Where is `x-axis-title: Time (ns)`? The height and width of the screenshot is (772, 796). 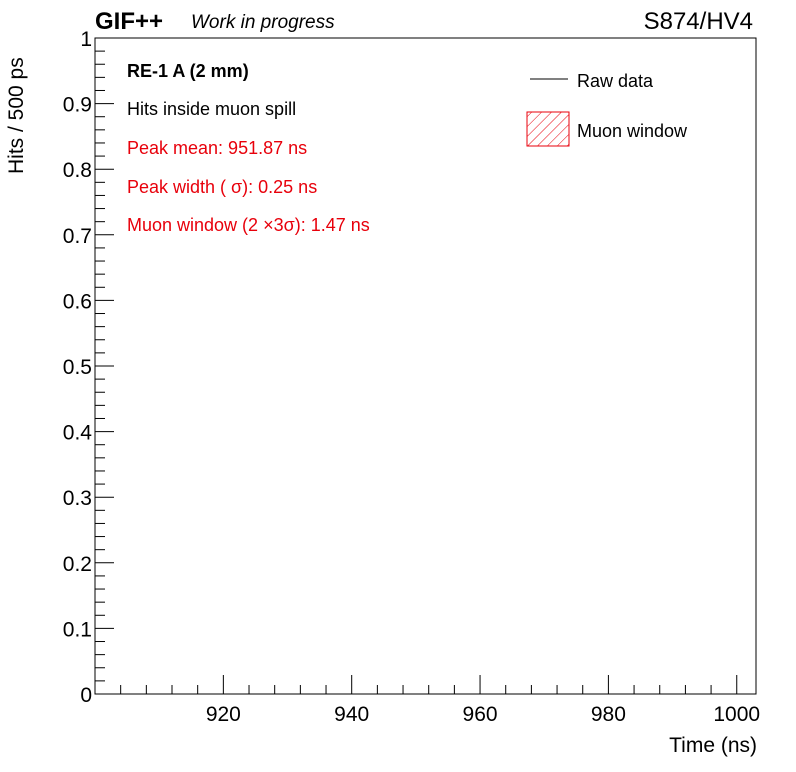
x-axis-title: Time (ns) is located at coordinates (713, 745).